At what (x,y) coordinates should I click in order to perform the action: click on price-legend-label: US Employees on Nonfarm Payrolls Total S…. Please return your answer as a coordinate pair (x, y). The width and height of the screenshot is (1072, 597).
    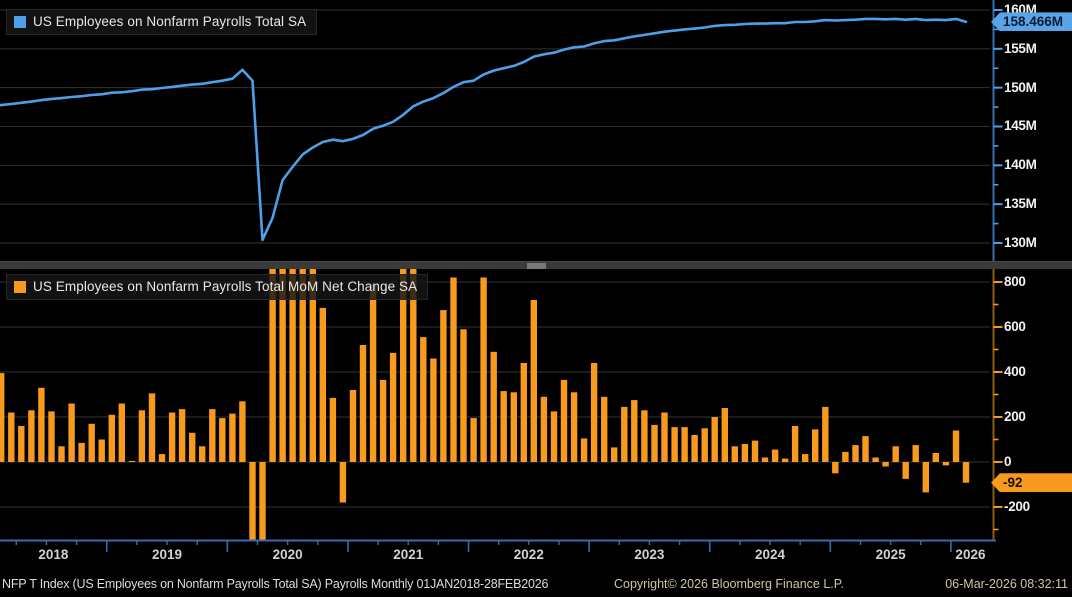
    Looking at the image, I should click on (170, 21).